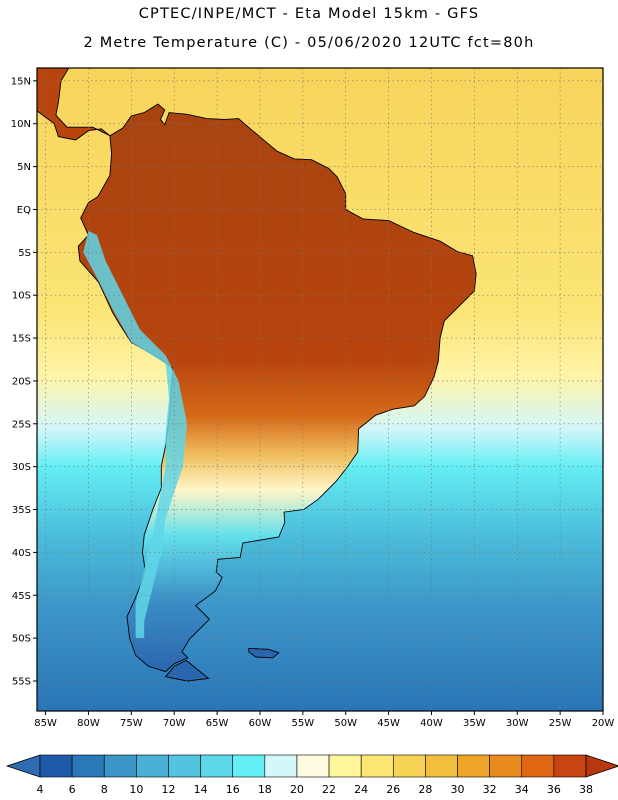 This screenshot has height=800, width=618. I want to click on lon-tick-label: 65W, so click(217, 723).